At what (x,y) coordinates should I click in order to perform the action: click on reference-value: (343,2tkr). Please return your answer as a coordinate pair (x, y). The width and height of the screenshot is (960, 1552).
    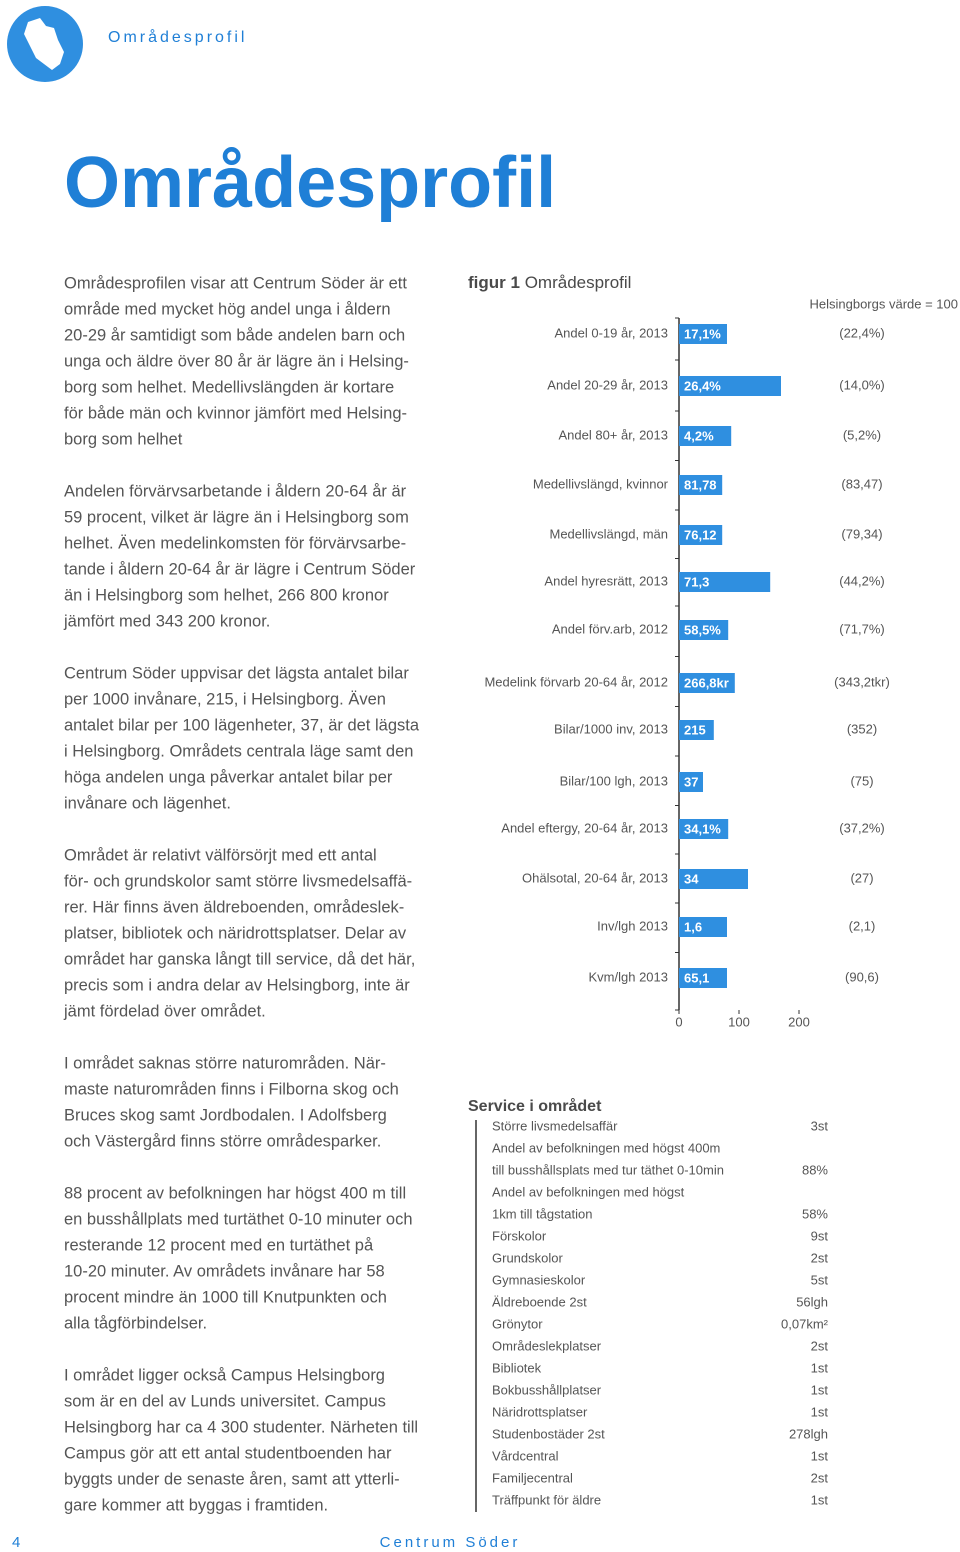
    Looking at the image, I should click on (862, 681).